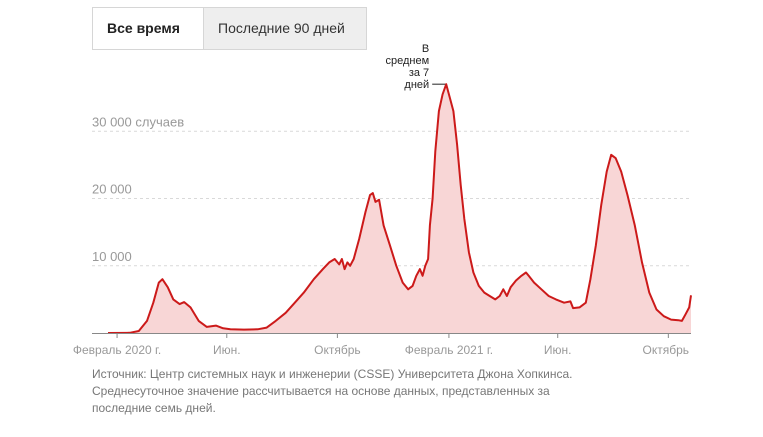 The height and width of the screenshot is (437, 763). I want to click on tab-all-time: Все время, so click(148, 28).